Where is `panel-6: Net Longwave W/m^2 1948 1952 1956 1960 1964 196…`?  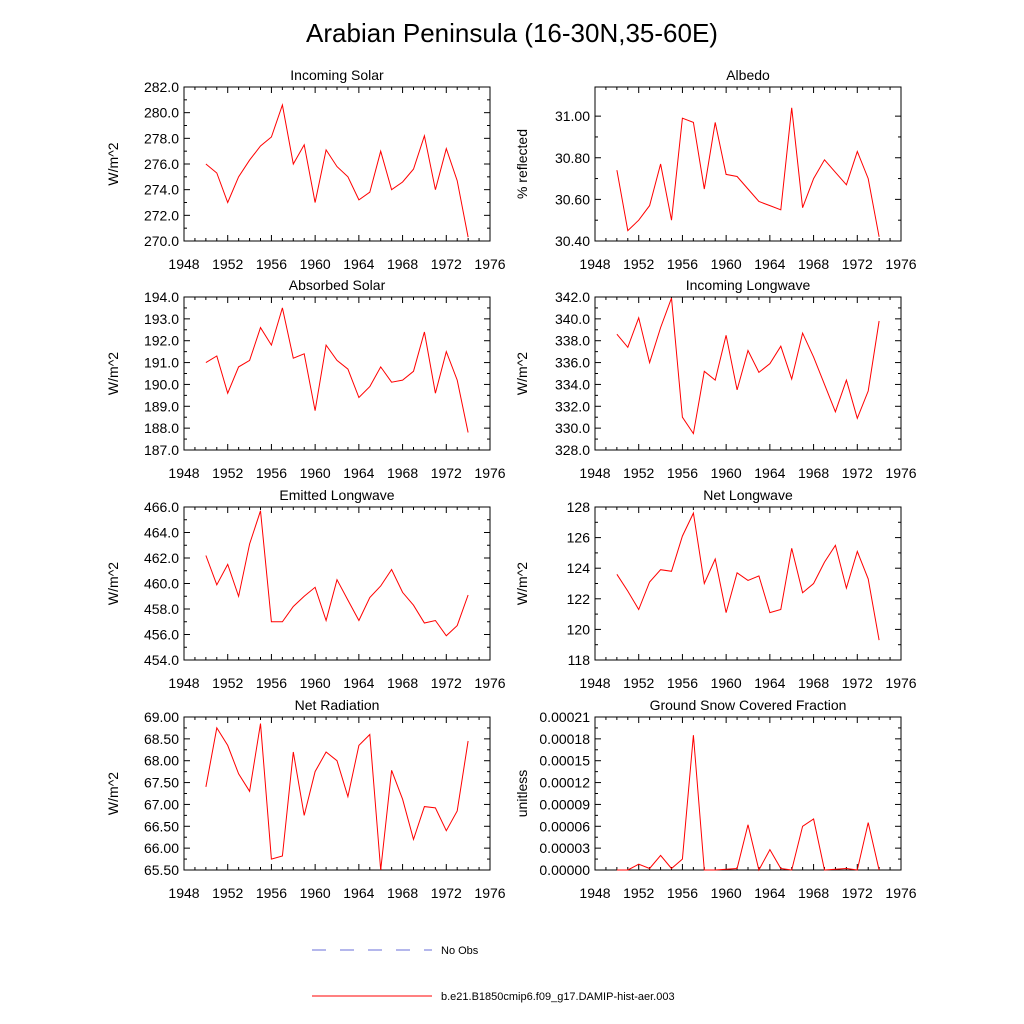 panel-6: Net Longwave W/m^2 1948 1952 1956 1960 1964 196… is located at coordinates (715, 589).